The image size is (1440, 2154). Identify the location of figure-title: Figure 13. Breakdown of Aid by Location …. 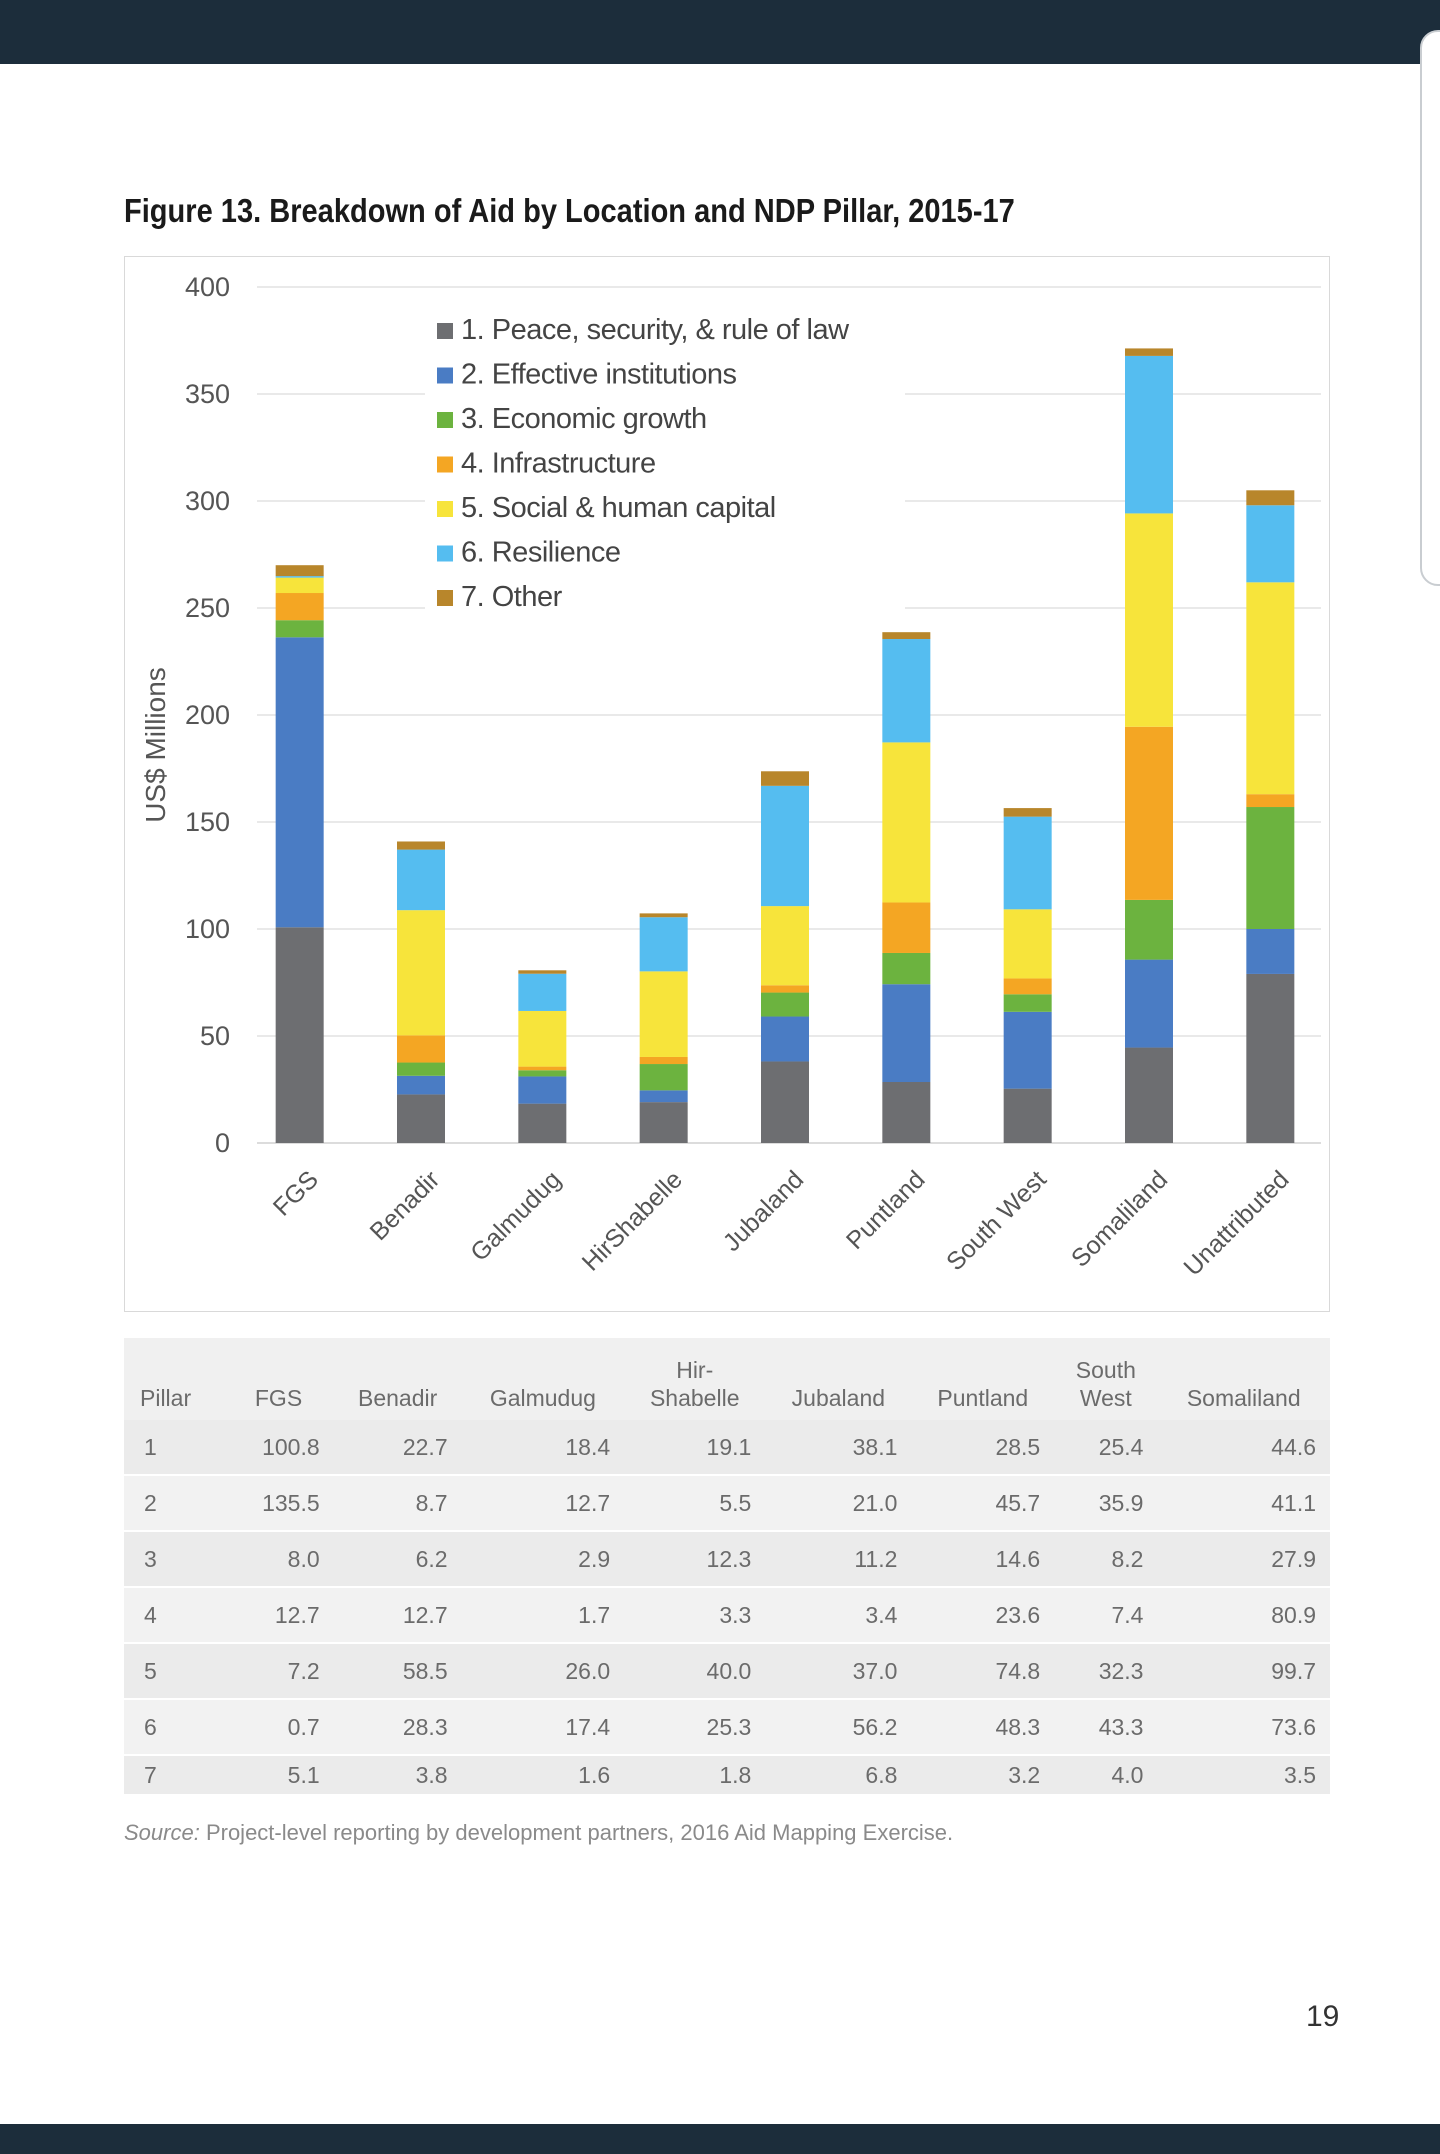
(569, 210).